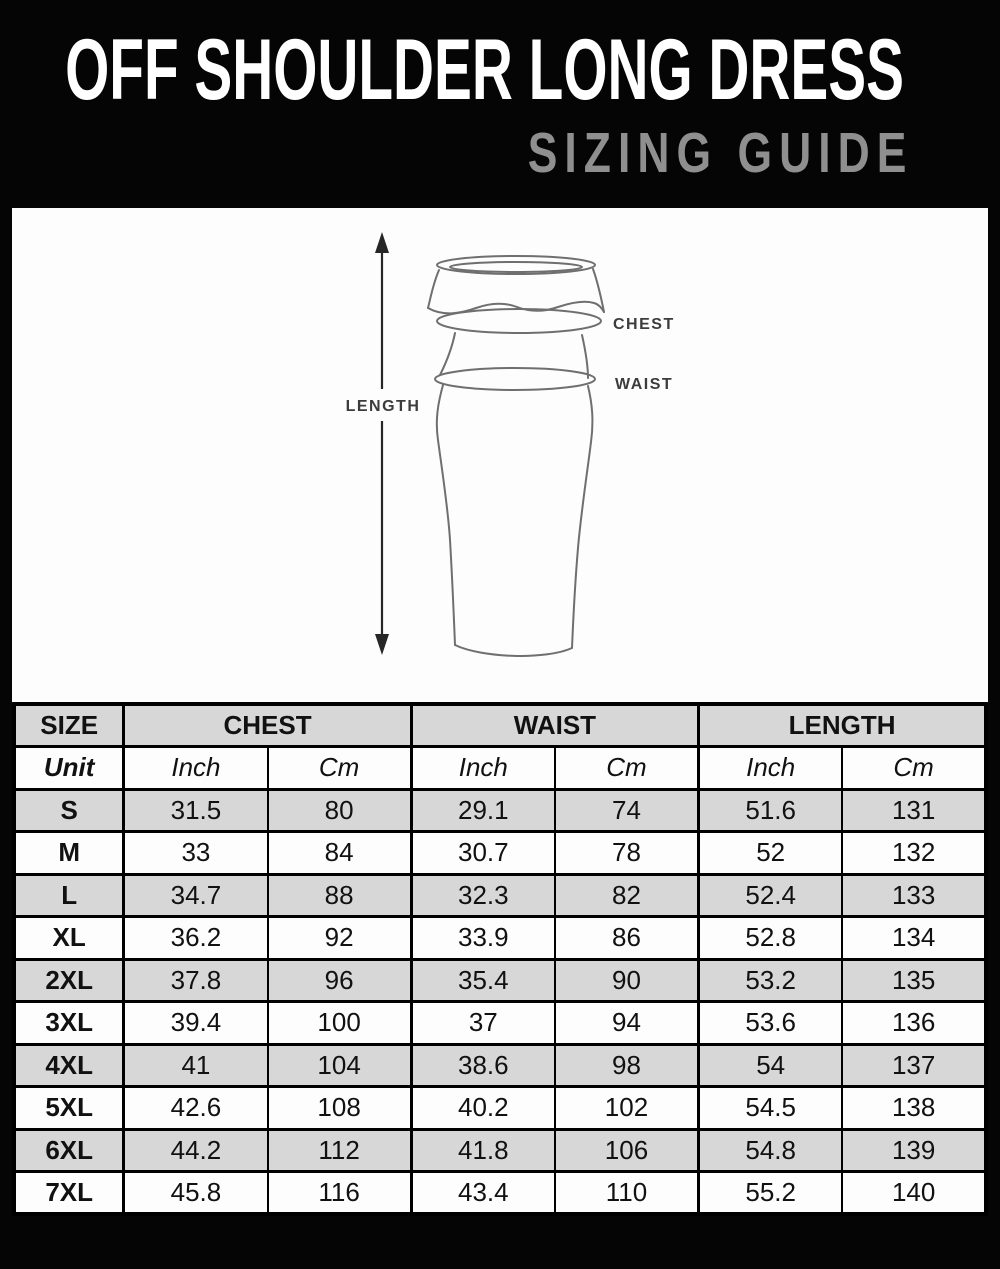 The height and width of the screenshot is (1269, 1000). I want to click on table-cell: 55.2, so click(770, 1193).